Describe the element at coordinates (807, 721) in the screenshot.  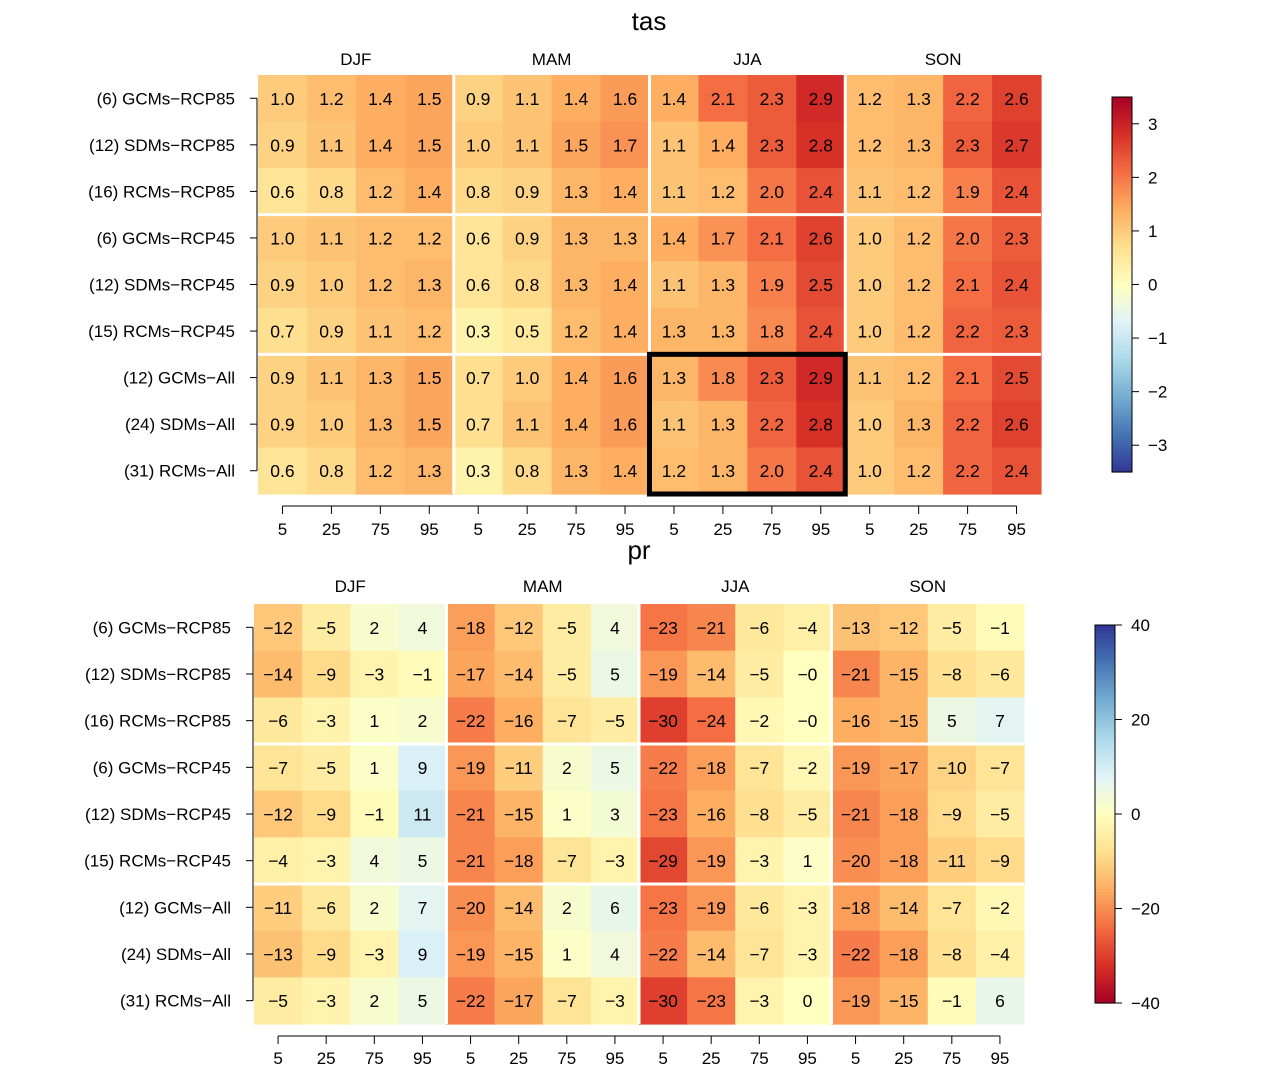
I see `cell-value-label: −0` at that location.